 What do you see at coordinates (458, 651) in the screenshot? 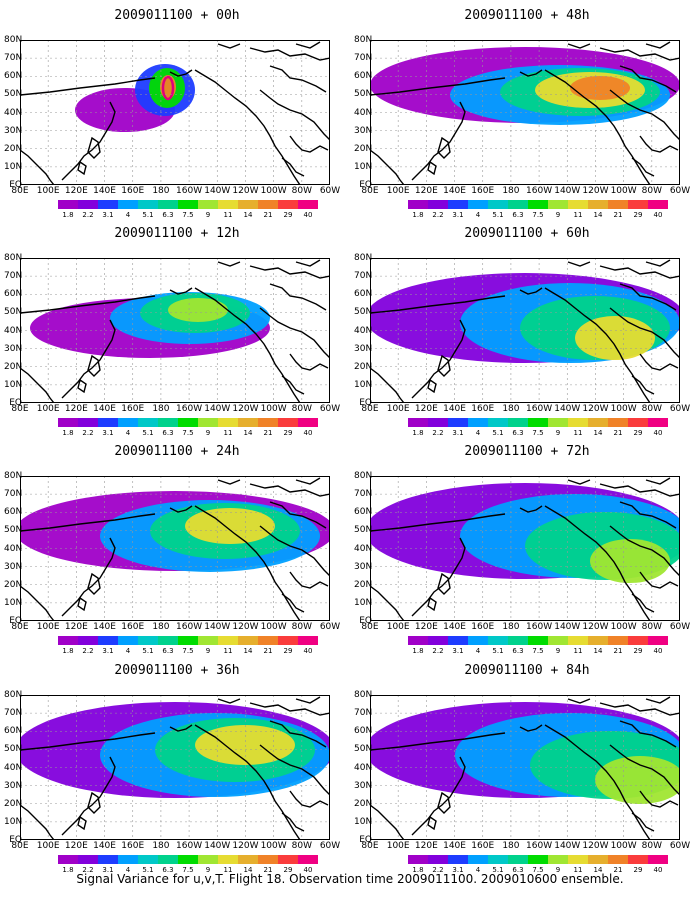
I see `colorbar-label: 3.1` at bounding box center [458, 651].